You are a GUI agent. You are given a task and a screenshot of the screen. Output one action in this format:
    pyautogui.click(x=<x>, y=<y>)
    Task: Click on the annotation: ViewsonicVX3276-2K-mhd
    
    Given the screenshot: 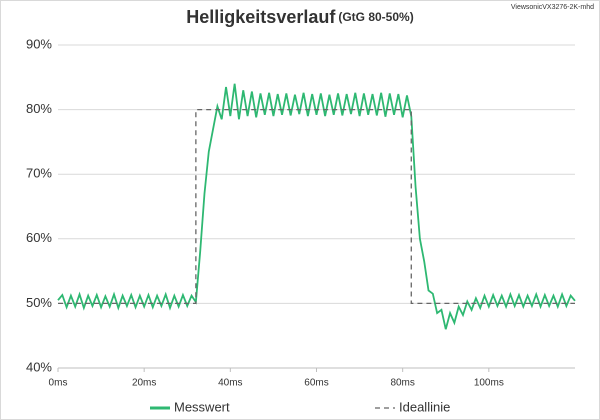 What is the action you would take?
    pyautogui.click(x=552, y=7)
    